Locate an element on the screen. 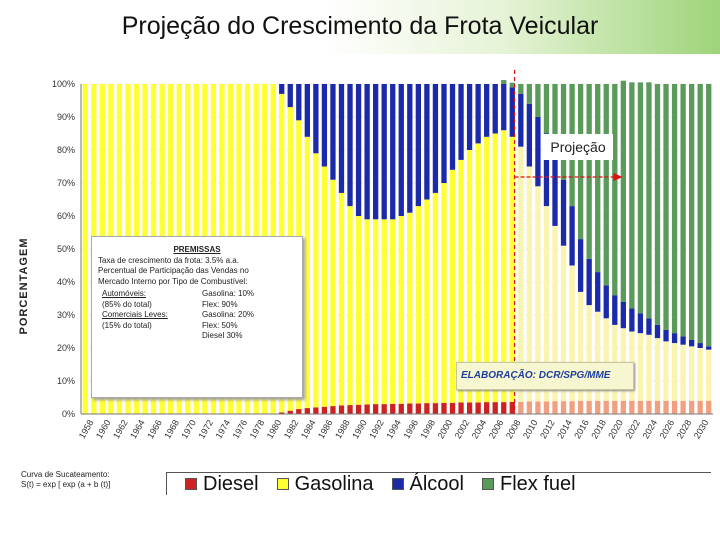 The image size is (720, 540). title-bar is located at coordinates (360, 27).